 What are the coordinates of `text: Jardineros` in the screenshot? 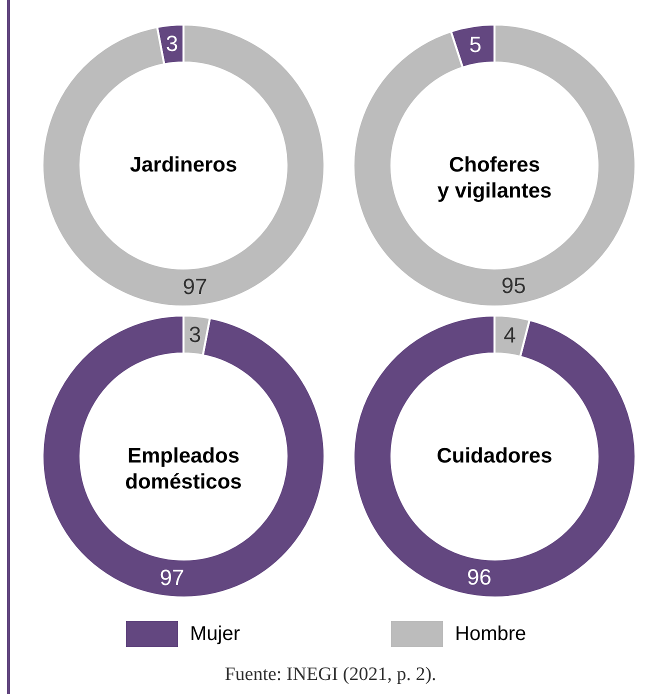 It's located at (184, 165).